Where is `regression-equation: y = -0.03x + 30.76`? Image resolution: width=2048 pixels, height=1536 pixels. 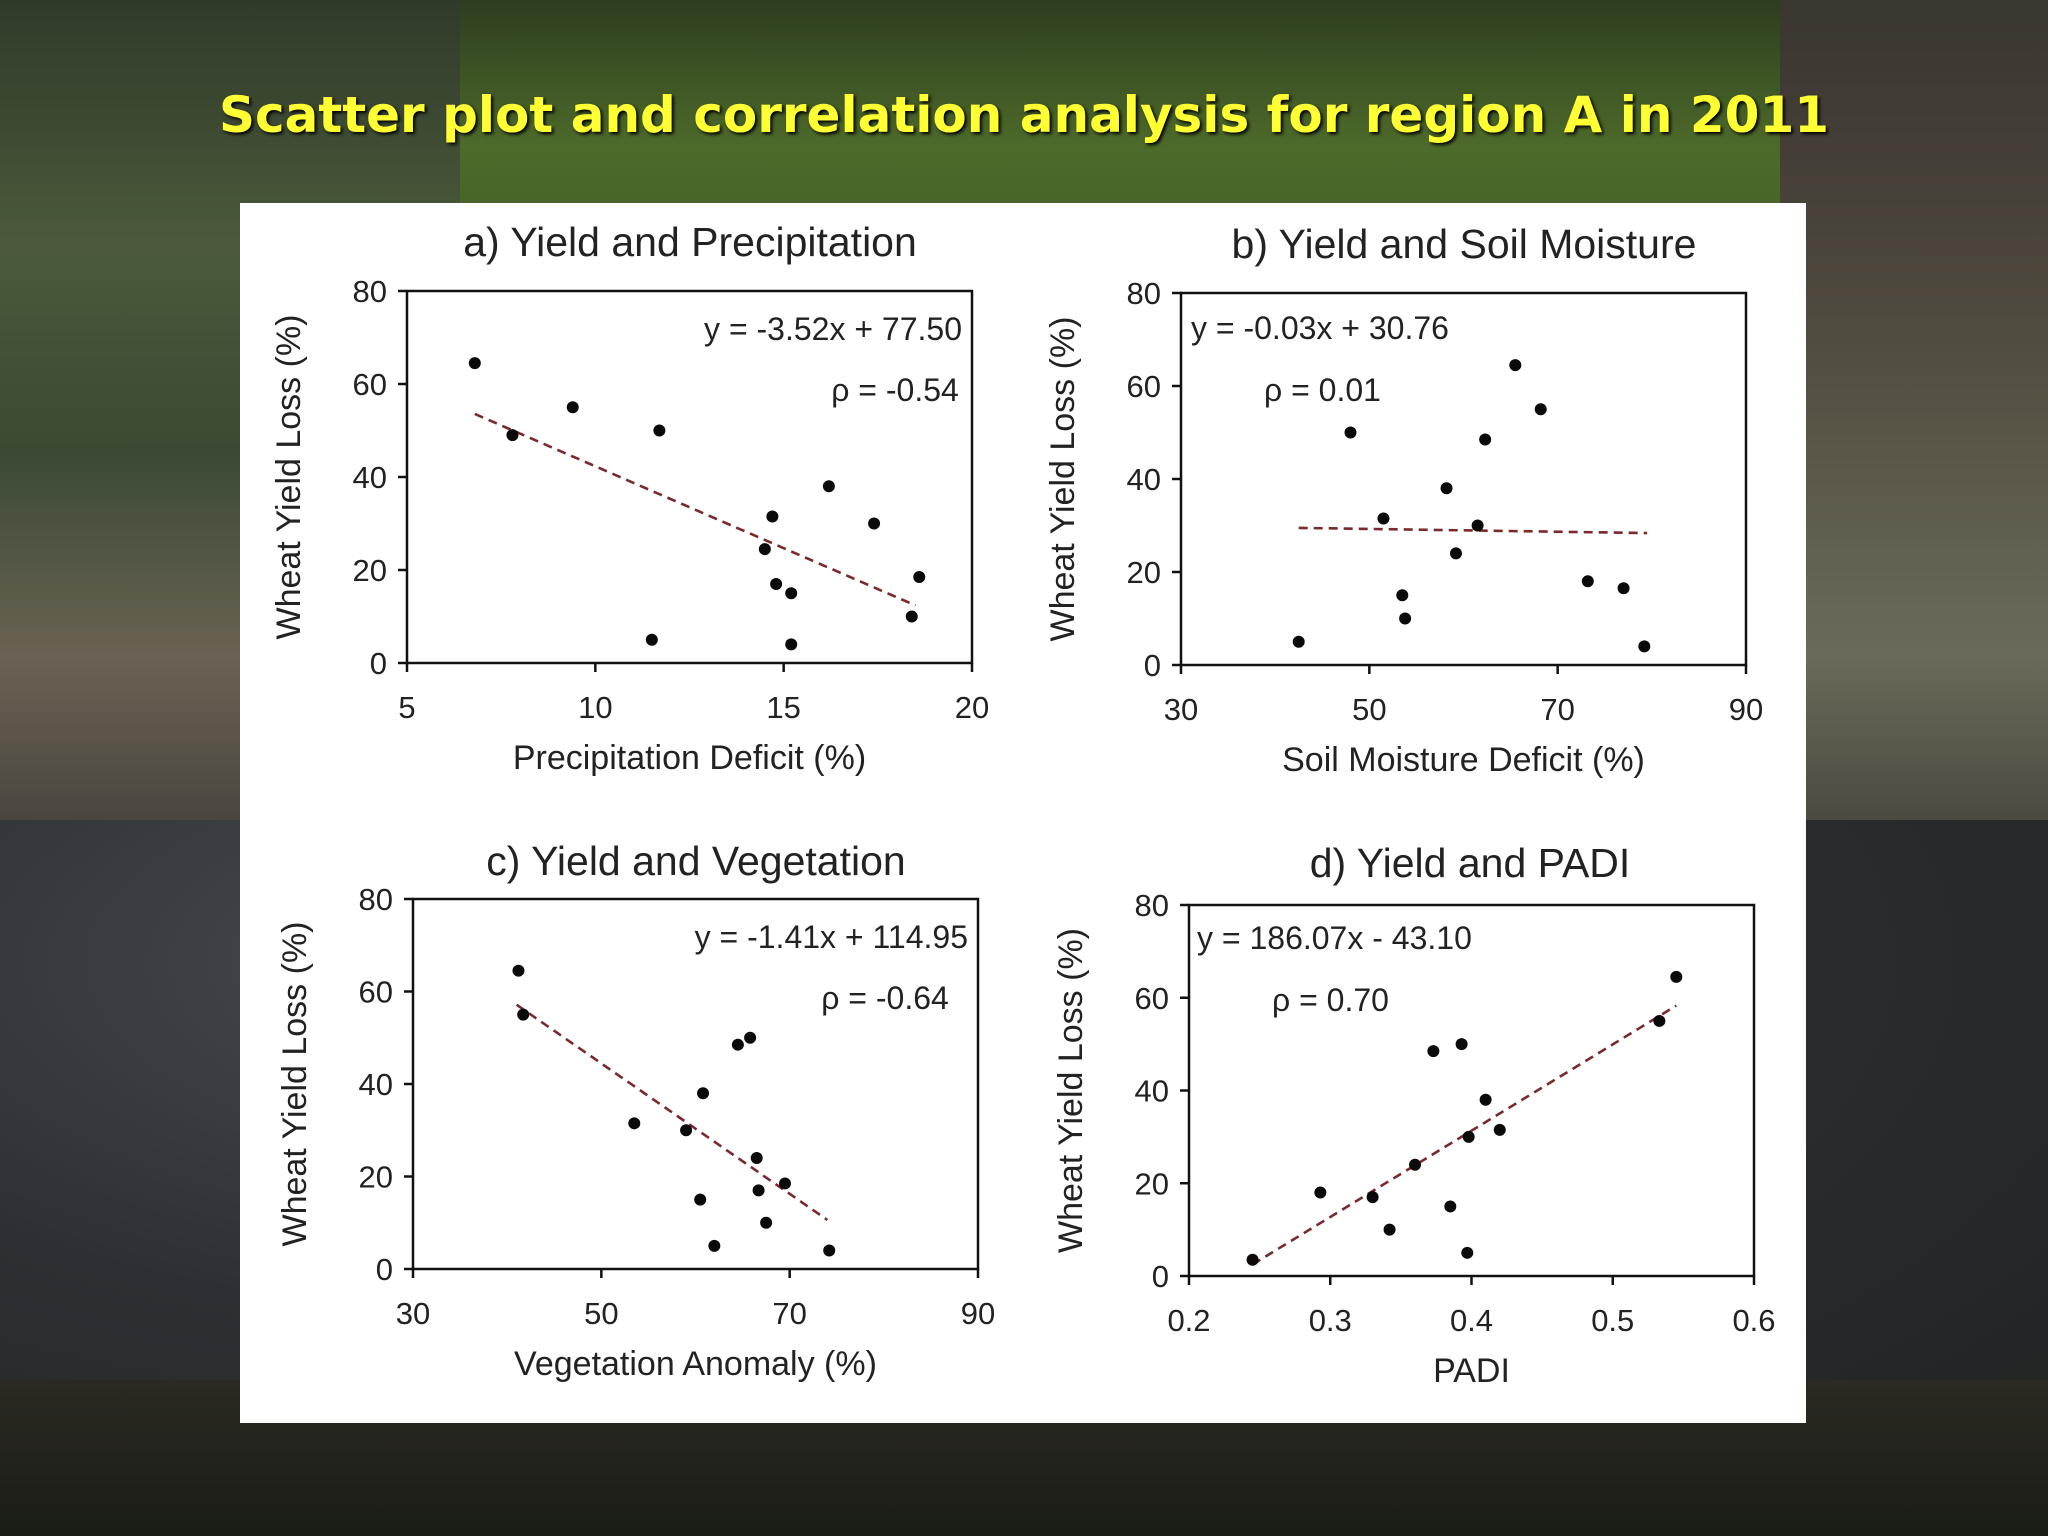 regression-equation: y = -0.03x + 30.76 is located at coordinates (1320, 328).